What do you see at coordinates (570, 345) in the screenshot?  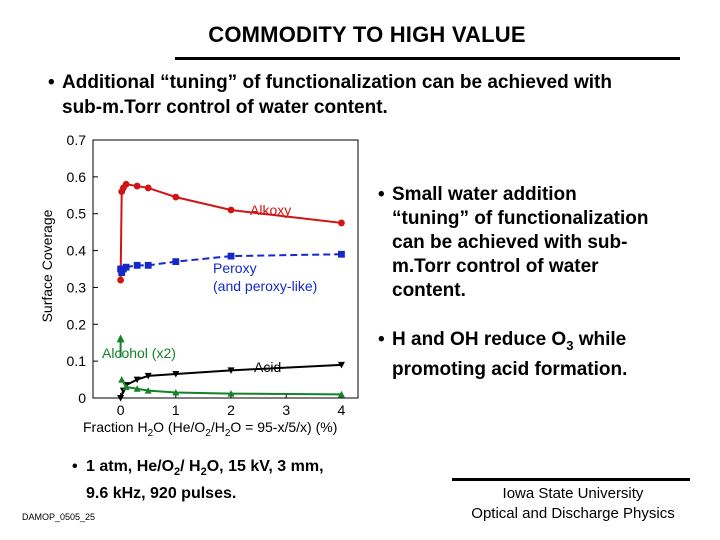 I see `subscript: 3` at bounding box center [570, 345].